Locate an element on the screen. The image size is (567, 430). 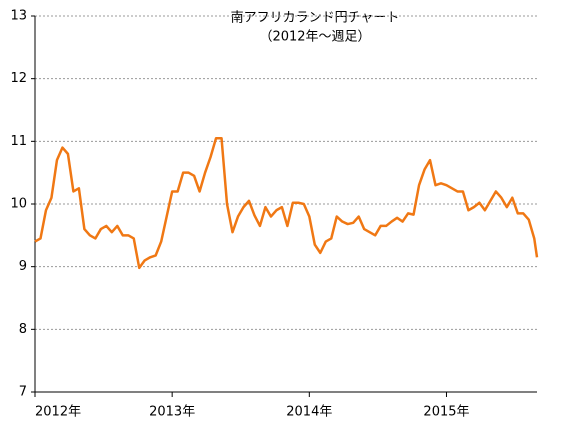
x-tick-label: 2014年 is located at coordinates (309, 412).